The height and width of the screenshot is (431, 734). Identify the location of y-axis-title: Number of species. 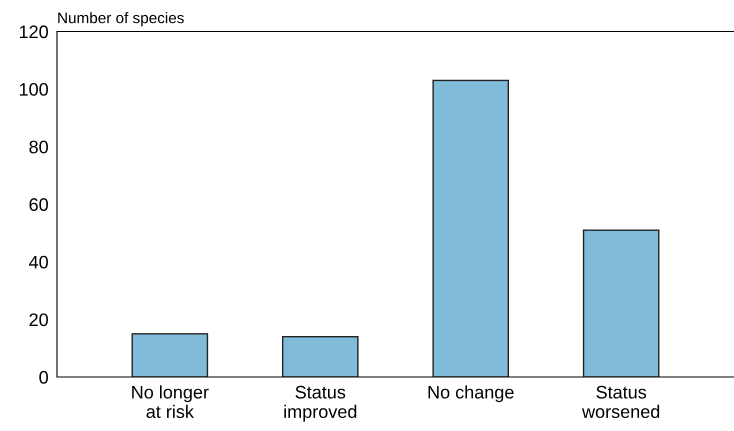
(121, 19).